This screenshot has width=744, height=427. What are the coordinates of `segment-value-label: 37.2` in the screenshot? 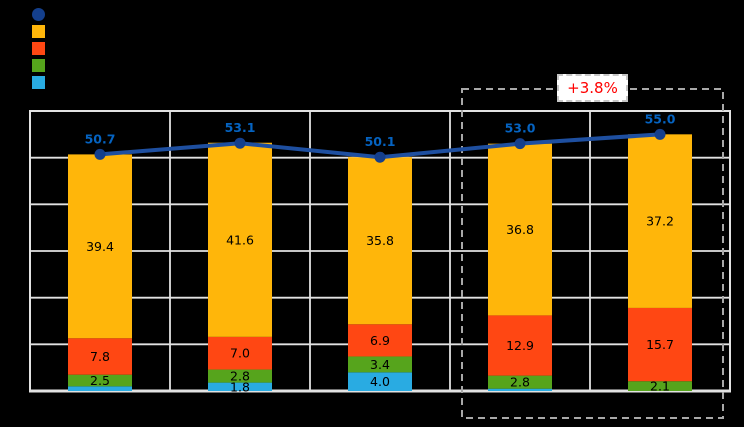 It's located at (660, 221).